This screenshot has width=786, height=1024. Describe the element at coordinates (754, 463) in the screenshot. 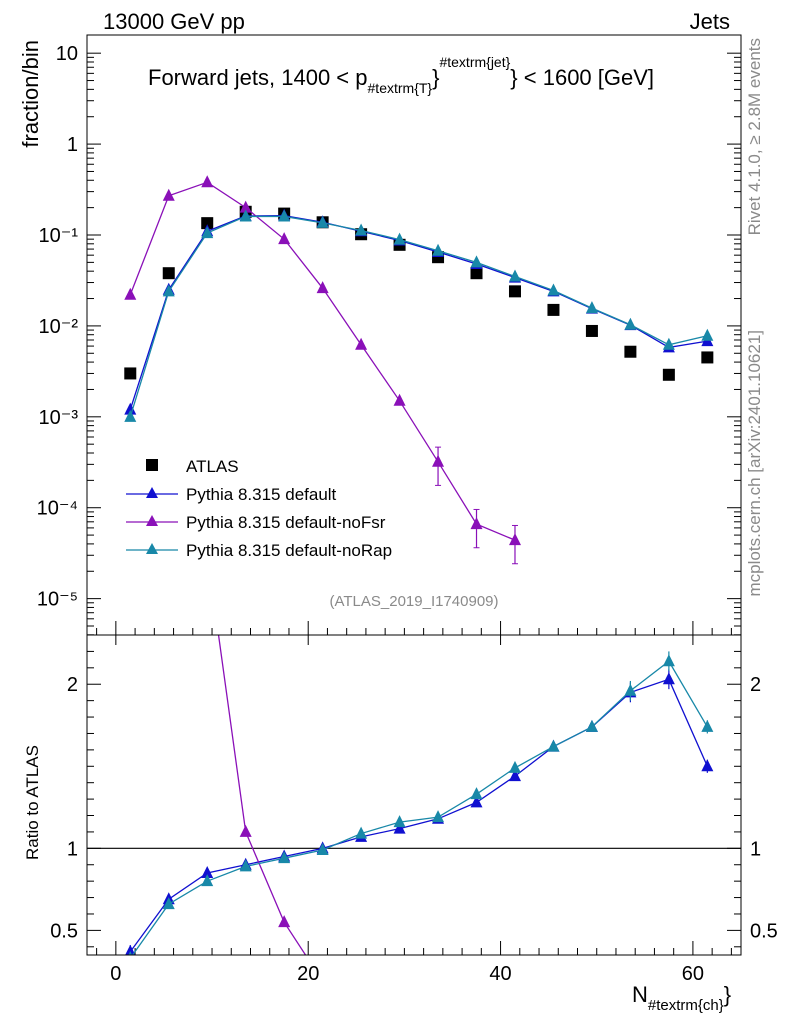

I see `mcplots-label: mcplots.cern.ch [arXiv:2401.10621]` at that location.